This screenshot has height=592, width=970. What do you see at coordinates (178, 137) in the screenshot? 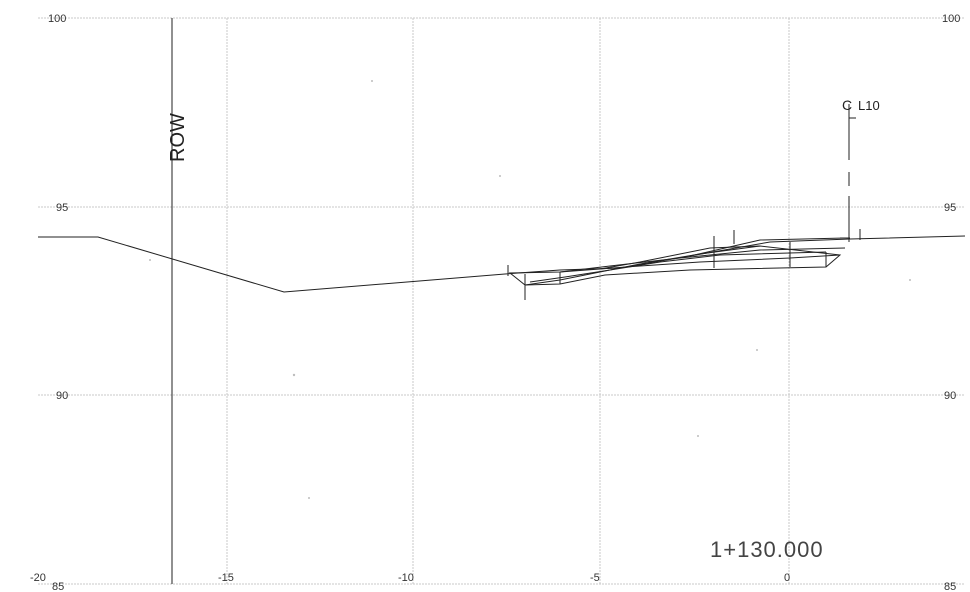
I see `row-label: ROW` at bounding box center [178, 137].